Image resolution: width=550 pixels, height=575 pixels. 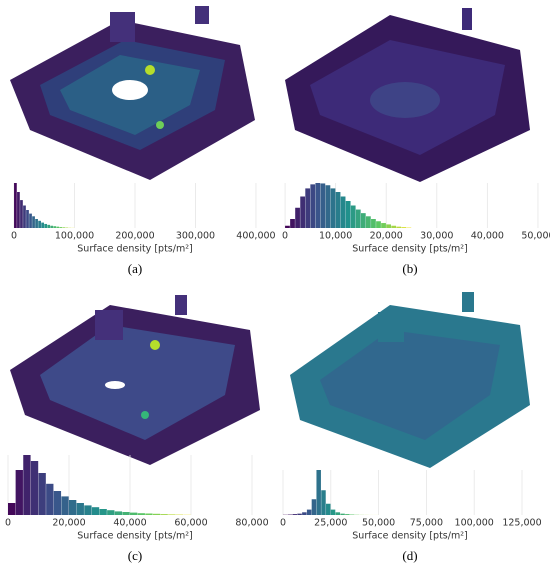 I want to click on panel-caption: (a), so click(x=135, y=268).